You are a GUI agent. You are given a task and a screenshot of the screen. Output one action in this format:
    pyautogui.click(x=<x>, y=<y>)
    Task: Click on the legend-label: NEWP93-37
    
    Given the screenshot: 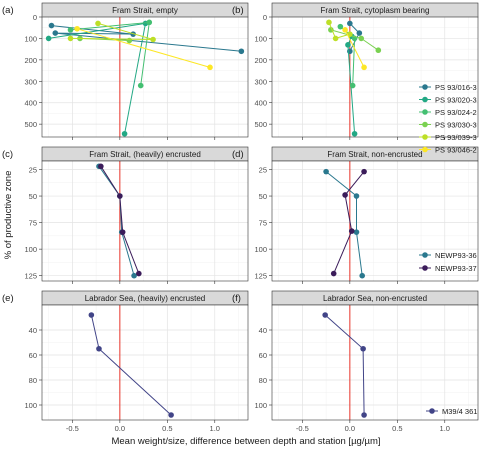 What is the action you would take?
    pyautogui.click(x=456, y=268)
    